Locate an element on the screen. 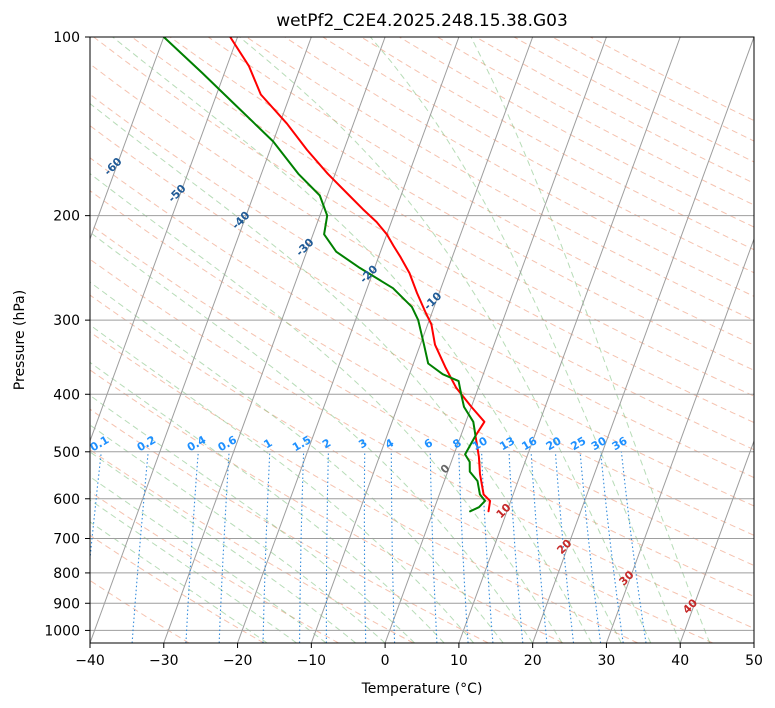 Image resolution: width=775 pixels, height=708 pixels. y-tick-label: 800 is located at coordinates (66, 574).